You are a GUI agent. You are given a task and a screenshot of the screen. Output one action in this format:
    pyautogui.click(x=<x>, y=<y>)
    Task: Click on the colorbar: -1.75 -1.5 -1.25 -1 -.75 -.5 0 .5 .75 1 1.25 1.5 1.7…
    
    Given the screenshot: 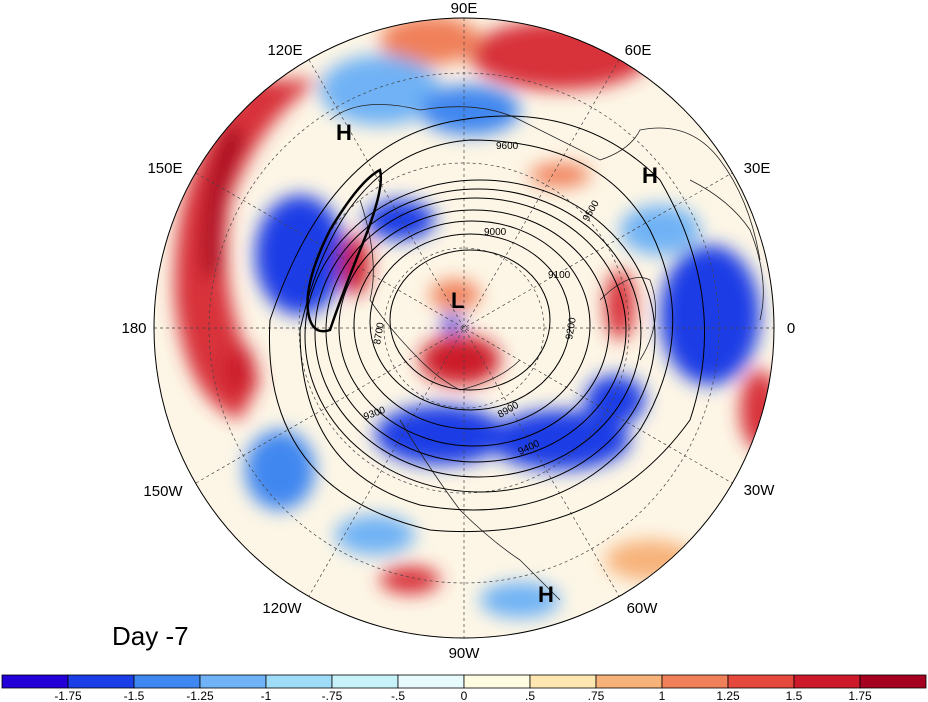 What is the action you would take?
    pyautogui.click(x=464, y=688)
    